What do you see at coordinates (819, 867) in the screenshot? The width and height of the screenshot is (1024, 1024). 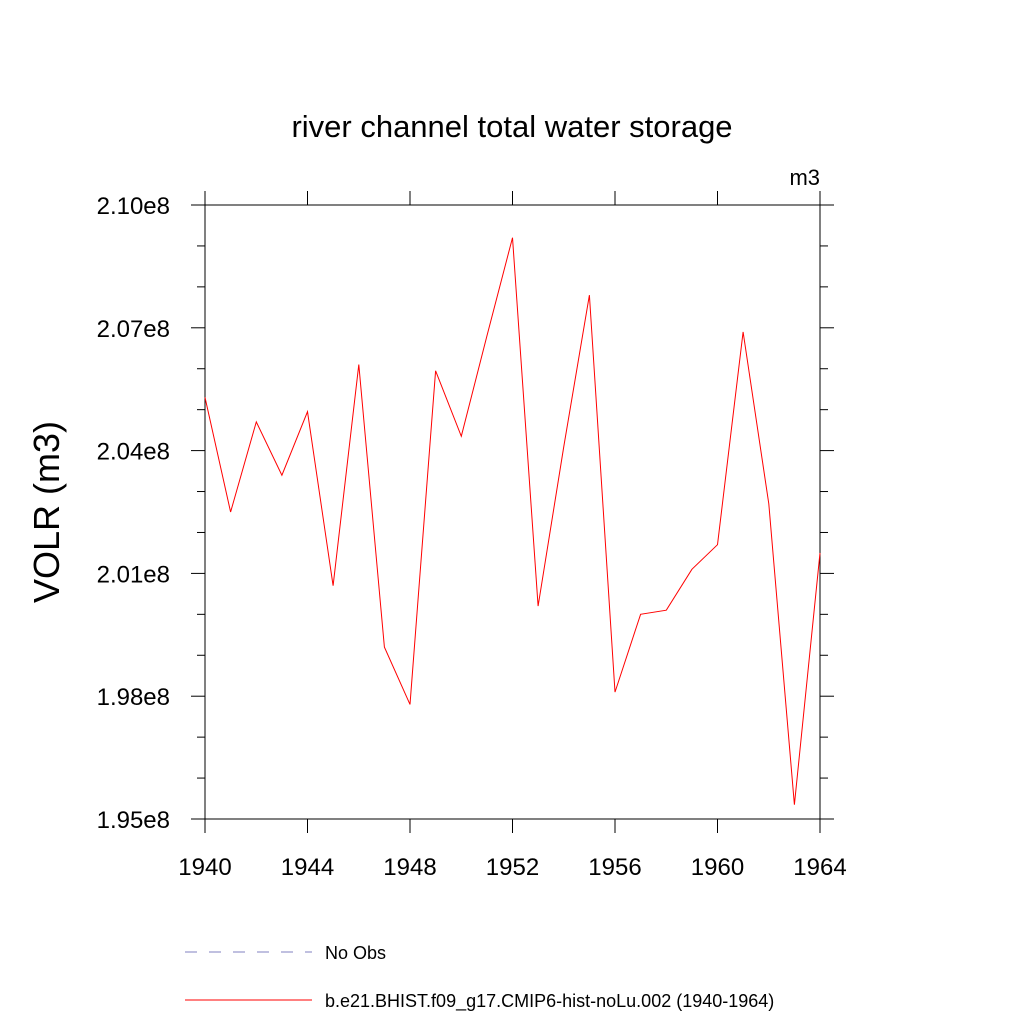 I see `x-tick-label: 1964` at bounding box center [819, 867].